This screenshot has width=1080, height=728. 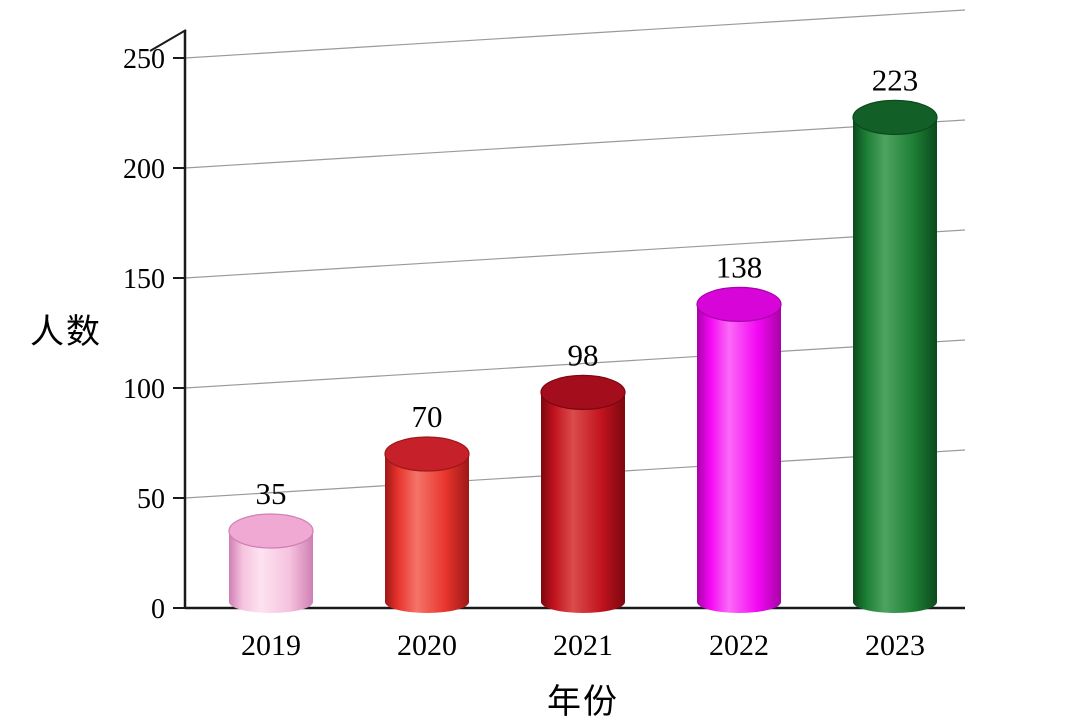 I want to click on bar-value-label: 138, so click(x=739, y=266).